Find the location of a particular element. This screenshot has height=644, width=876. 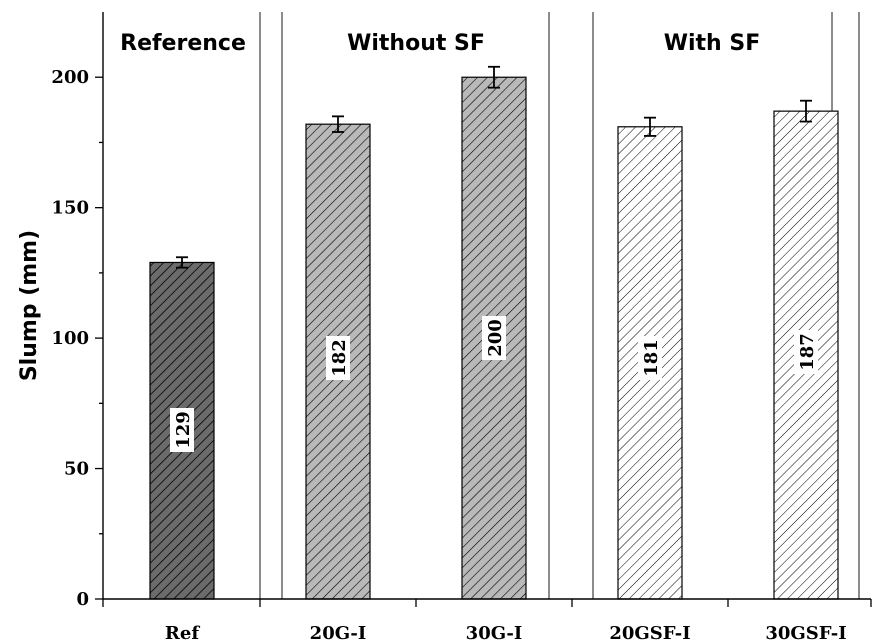

x-tick-label-Ref: Ref is located at coordinates (182, 633).